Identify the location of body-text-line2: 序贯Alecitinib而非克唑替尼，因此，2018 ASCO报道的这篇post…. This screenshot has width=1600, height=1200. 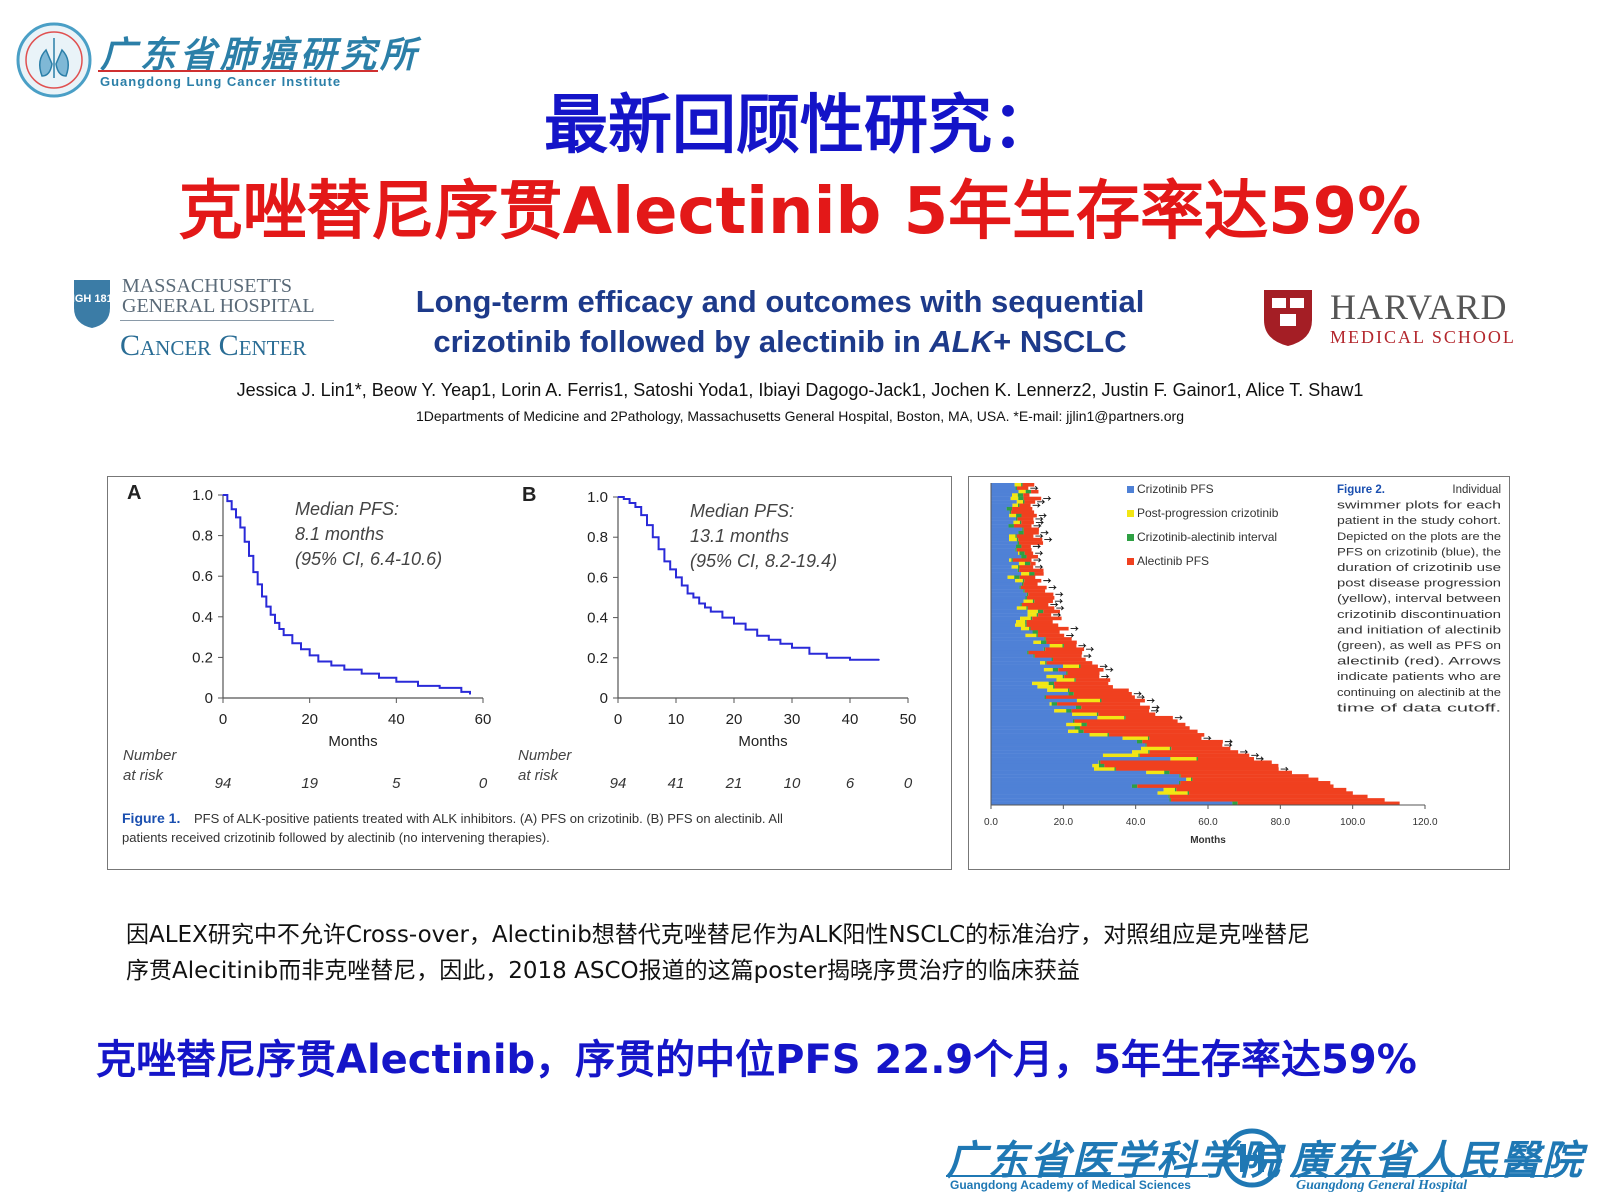
(603, 971).